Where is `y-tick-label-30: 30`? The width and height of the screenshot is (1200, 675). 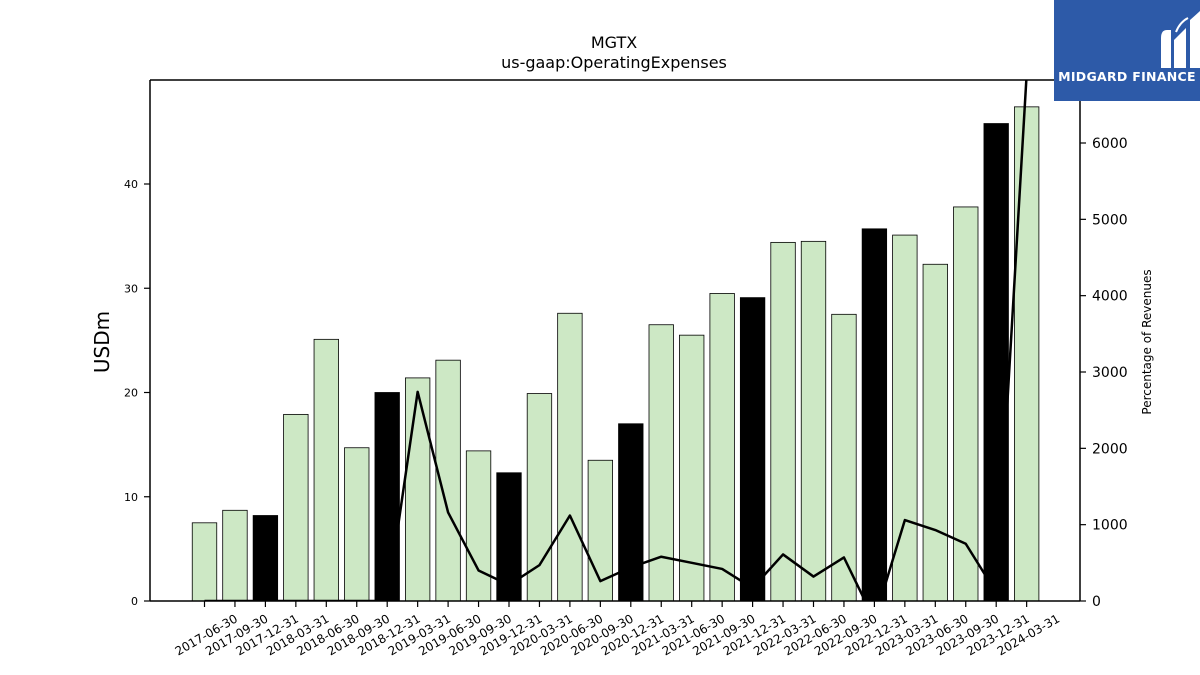
y-tick-label-30: 30 is located at coordinates (131, 288).